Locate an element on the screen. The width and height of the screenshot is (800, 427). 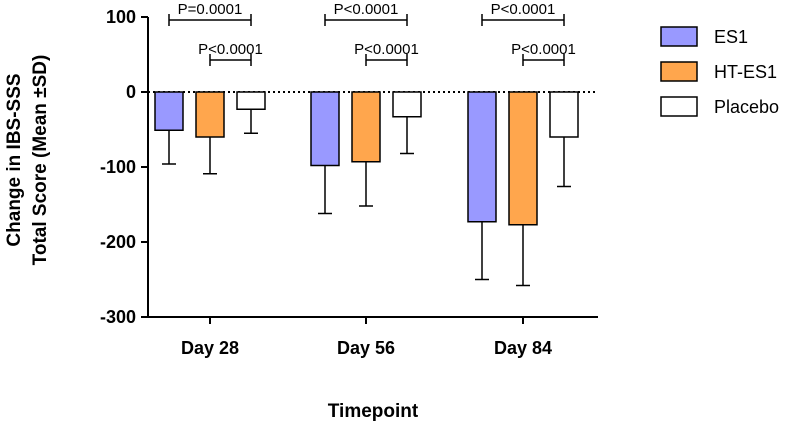
x-axis-title: Timepoint is located at coordinates (373, 411).